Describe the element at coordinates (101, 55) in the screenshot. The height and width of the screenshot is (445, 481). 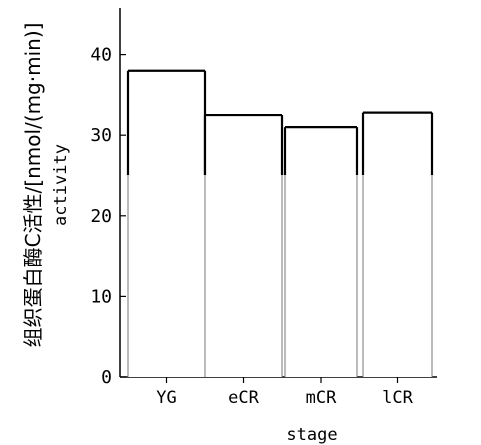
I see `y-tick-label: 40` at that location.